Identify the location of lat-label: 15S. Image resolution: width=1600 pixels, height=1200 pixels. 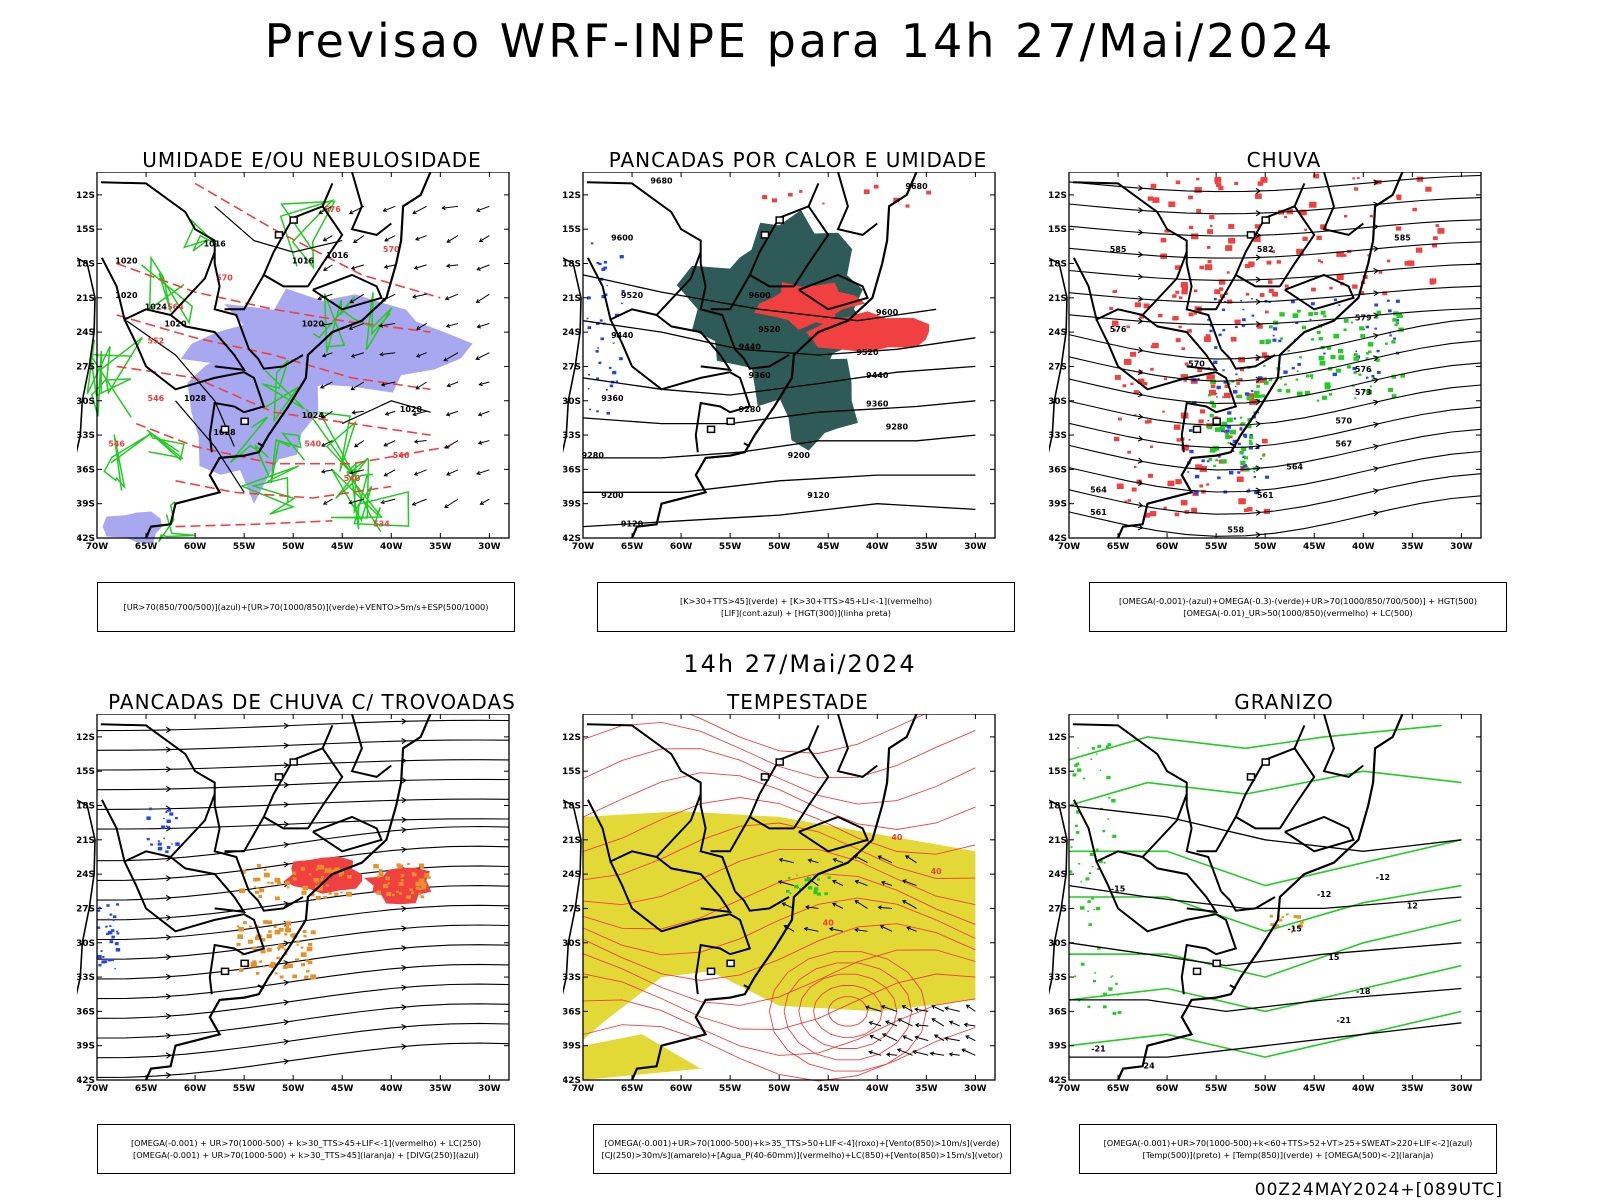
(572, 230).